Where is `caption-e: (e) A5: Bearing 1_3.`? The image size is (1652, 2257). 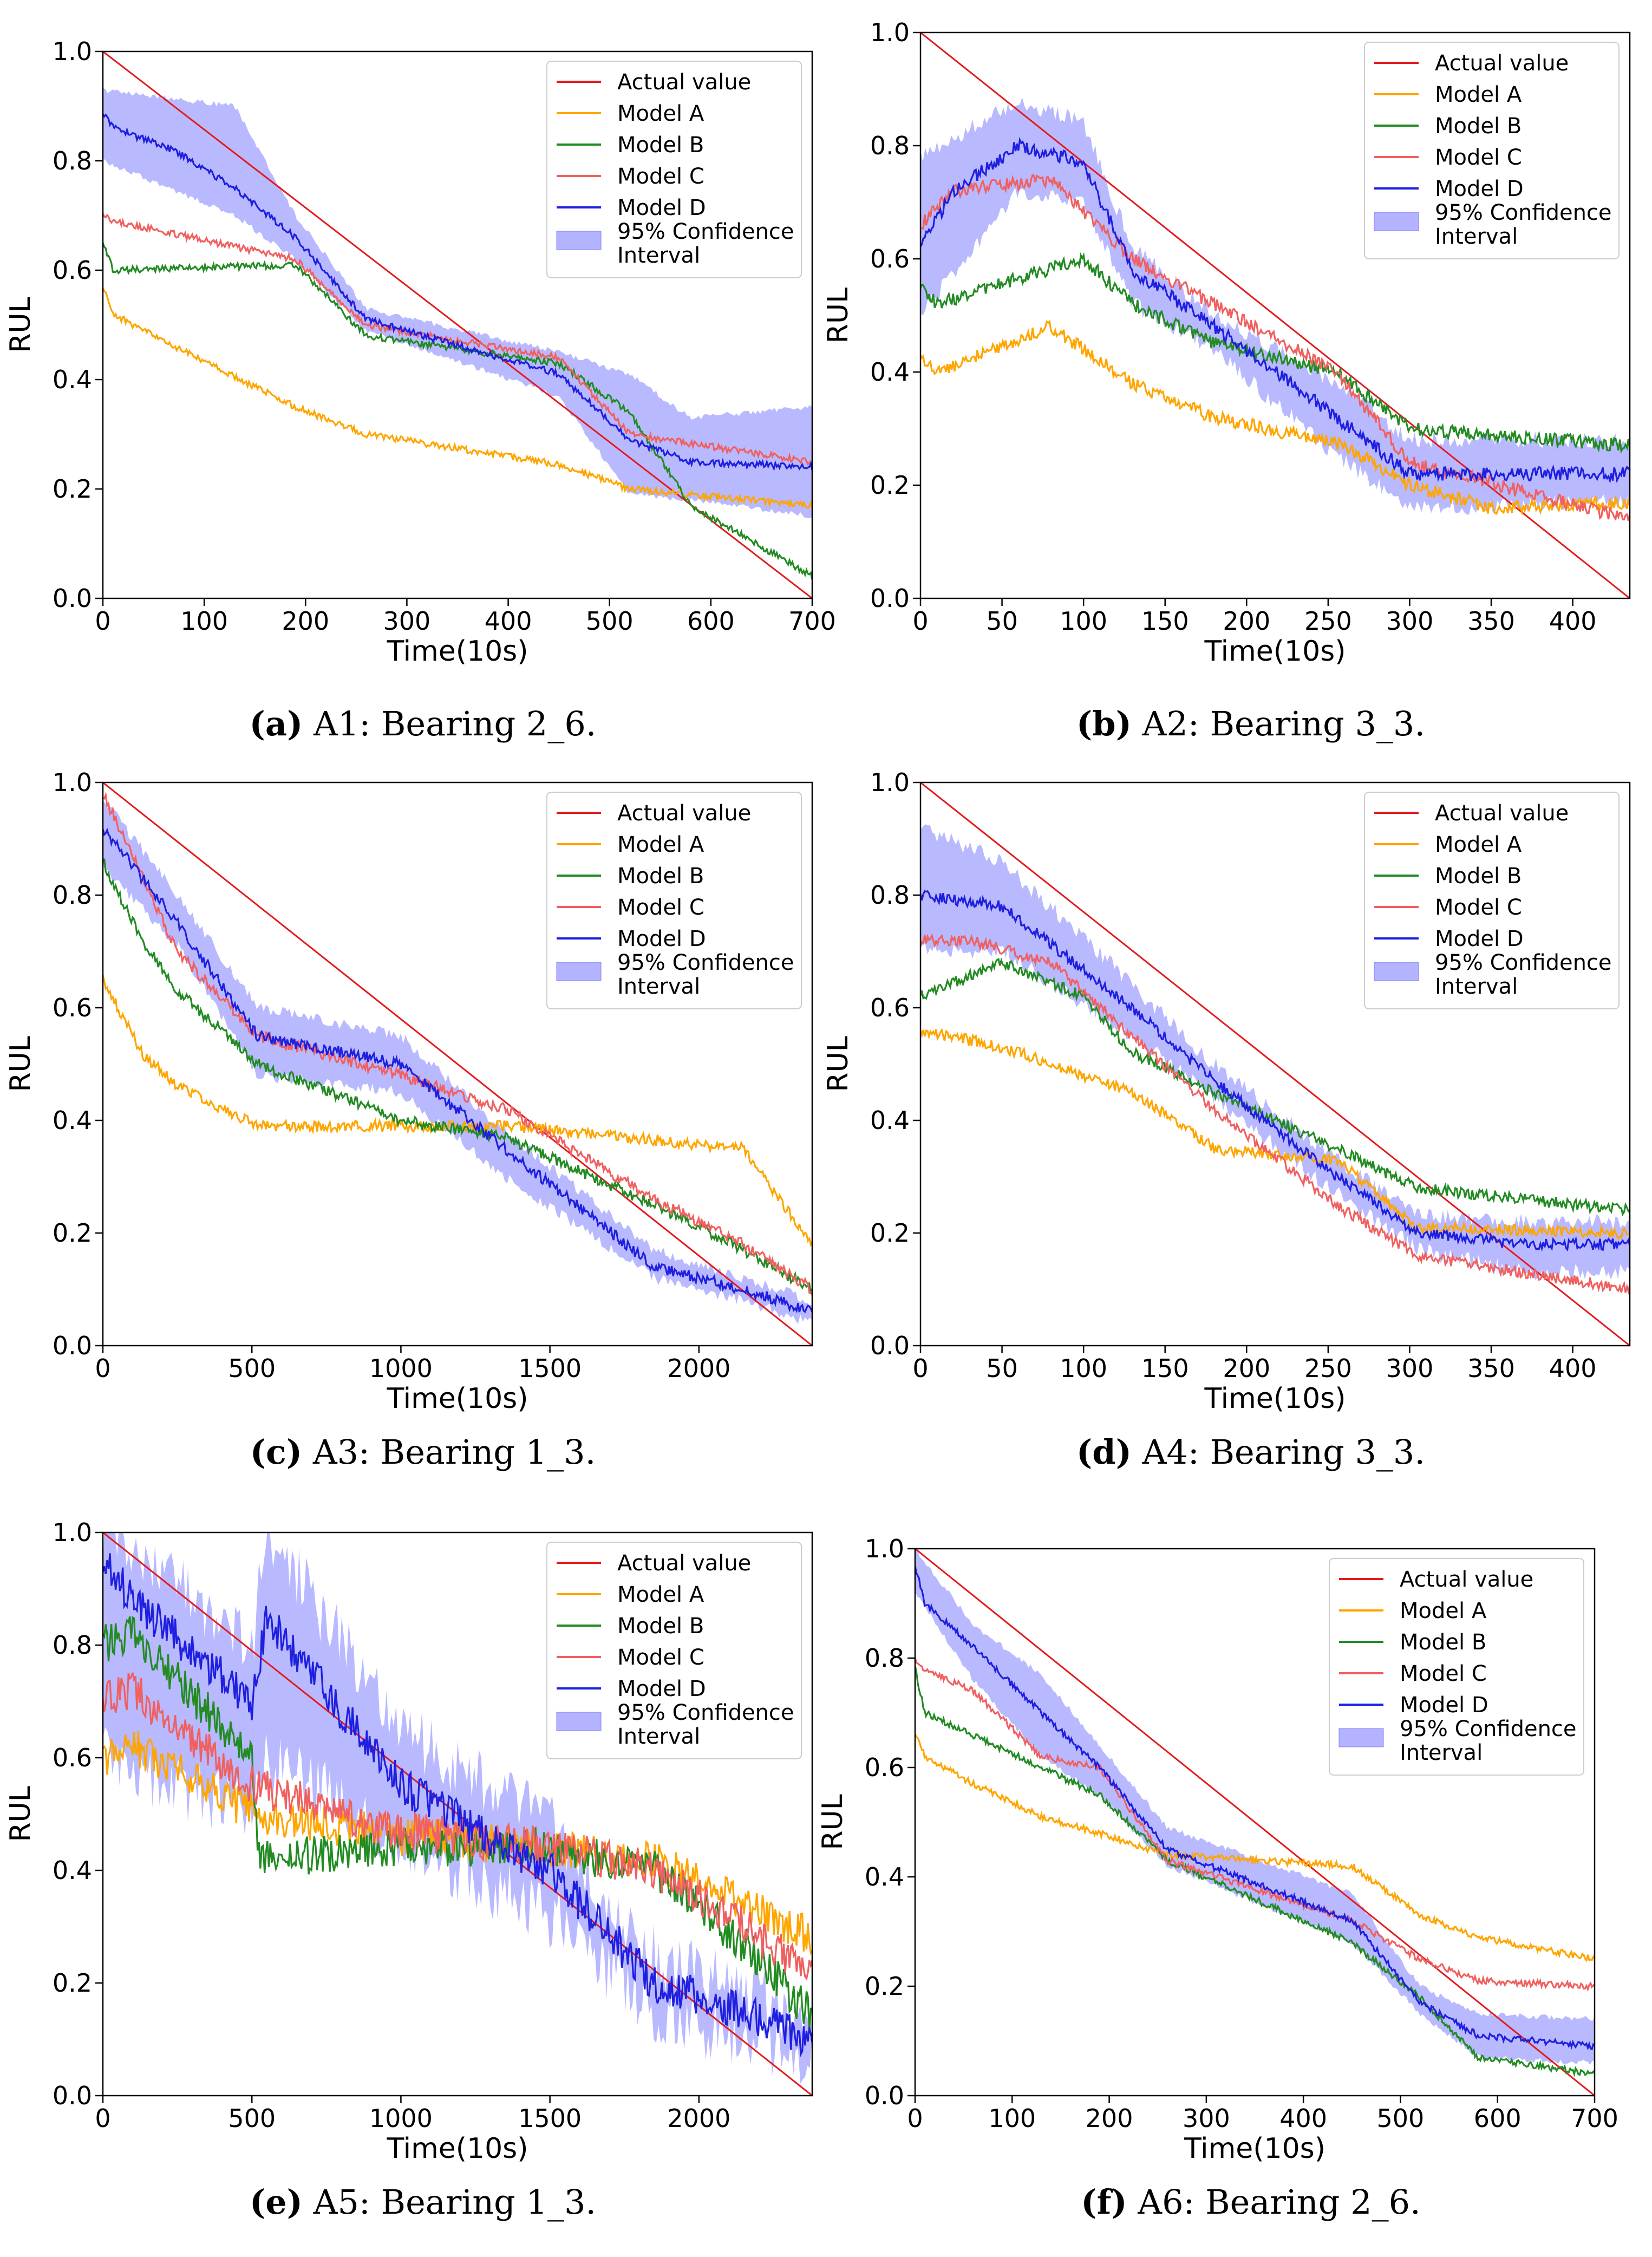 caption-e: (e) A5: Bearing 1_3. is located at coordinates (423, 2202).